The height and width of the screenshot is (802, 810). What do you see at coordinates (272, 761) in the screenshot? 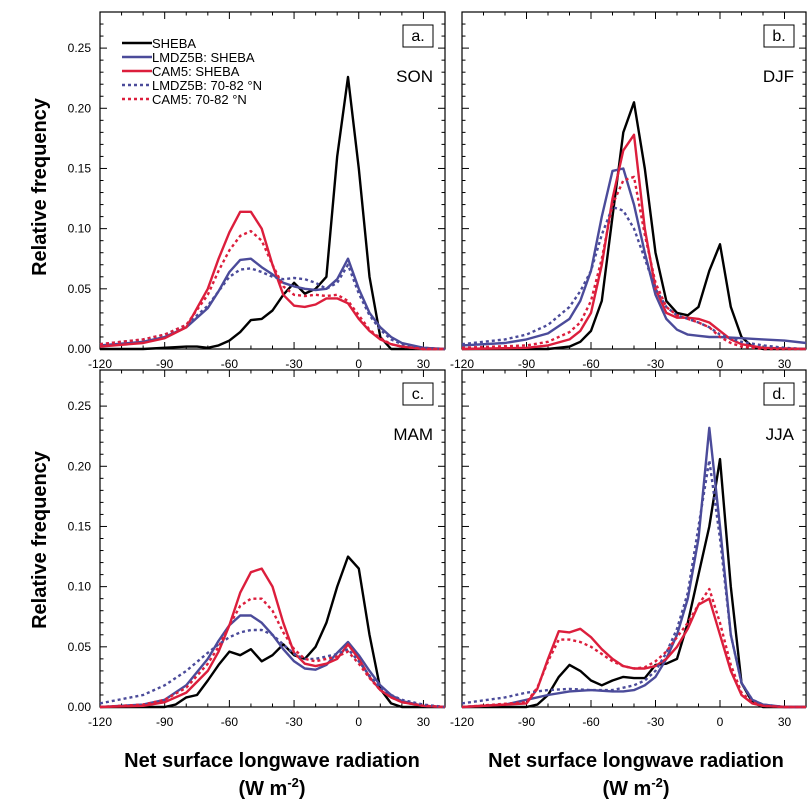
I see `x-axis-title-left: Net surface longwave radiation` at bounding box center [272, 761].